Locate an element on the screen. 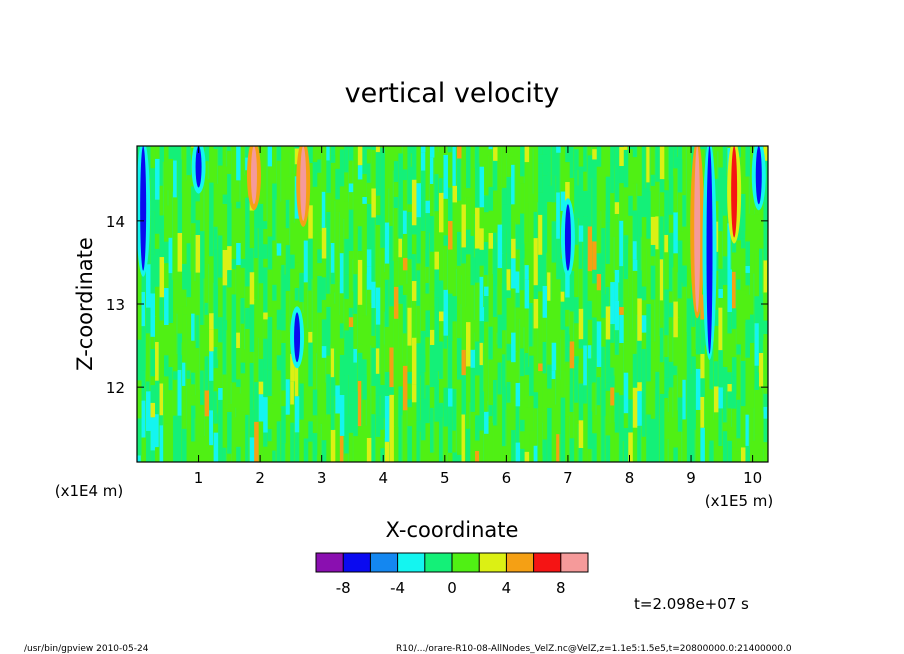 The width and height of the screenshot is (904, 654). colorbar-tick-label: 8 is located at coordinates (561, 588).